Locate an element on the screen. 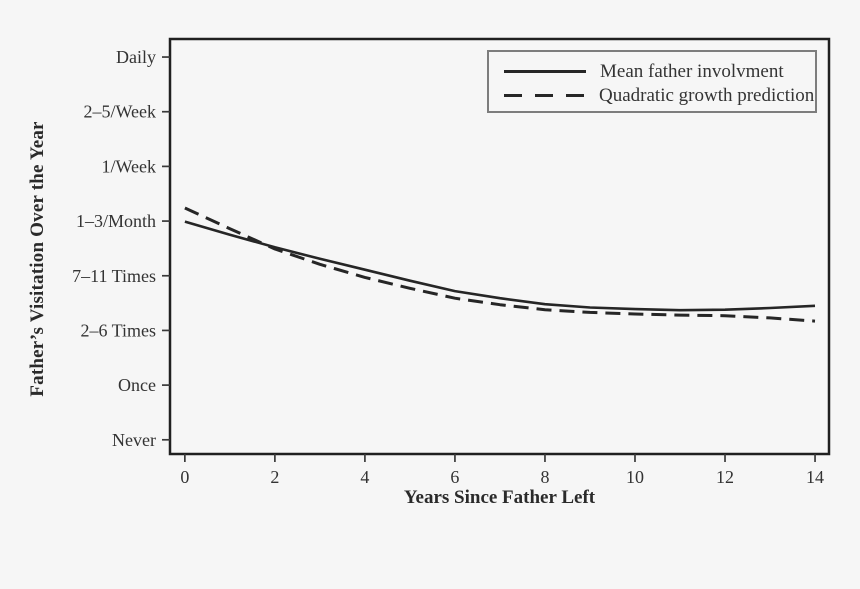 The width and height of the screenshot is (860, 589). legend-item-mean: Mean father involvment is located at coordinates (659, 71).